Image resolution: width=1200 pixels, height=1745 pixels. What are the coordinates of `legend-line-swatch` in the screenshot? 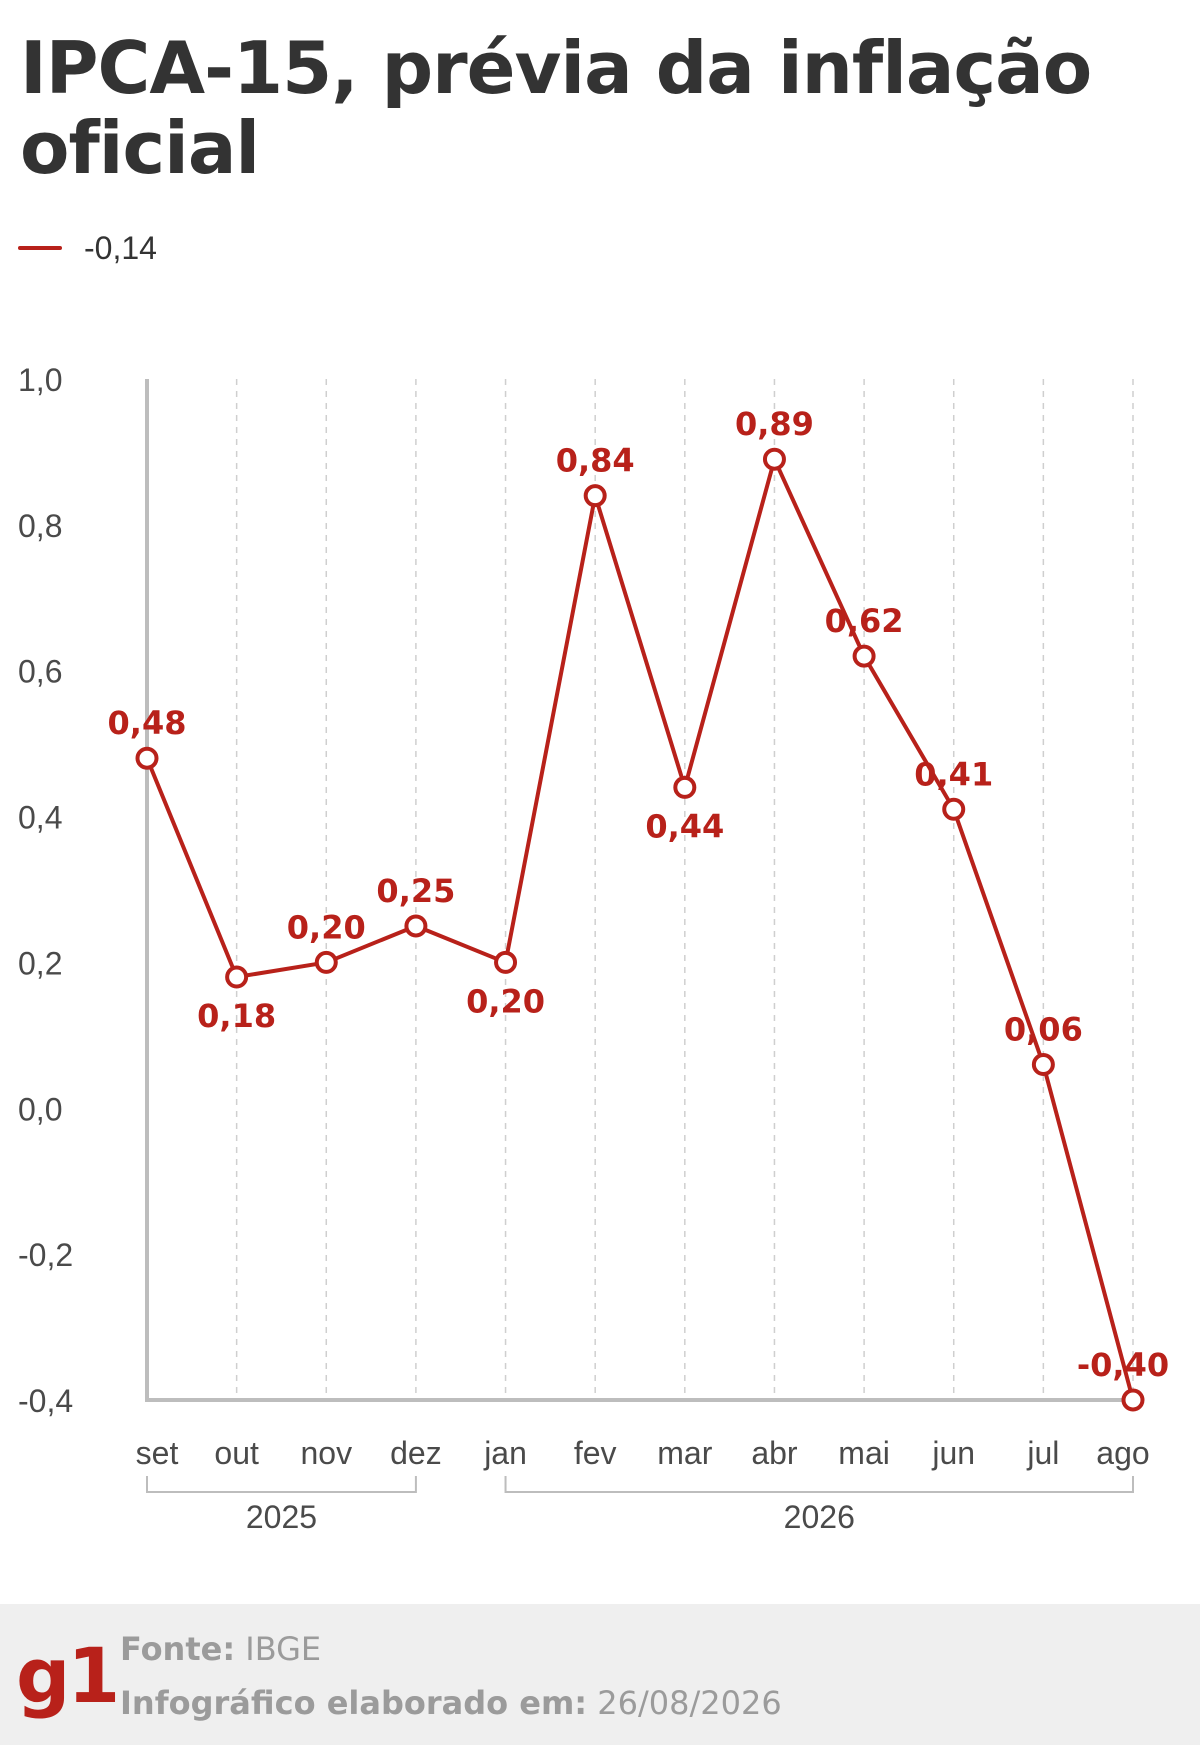 It's located at (40, 248).